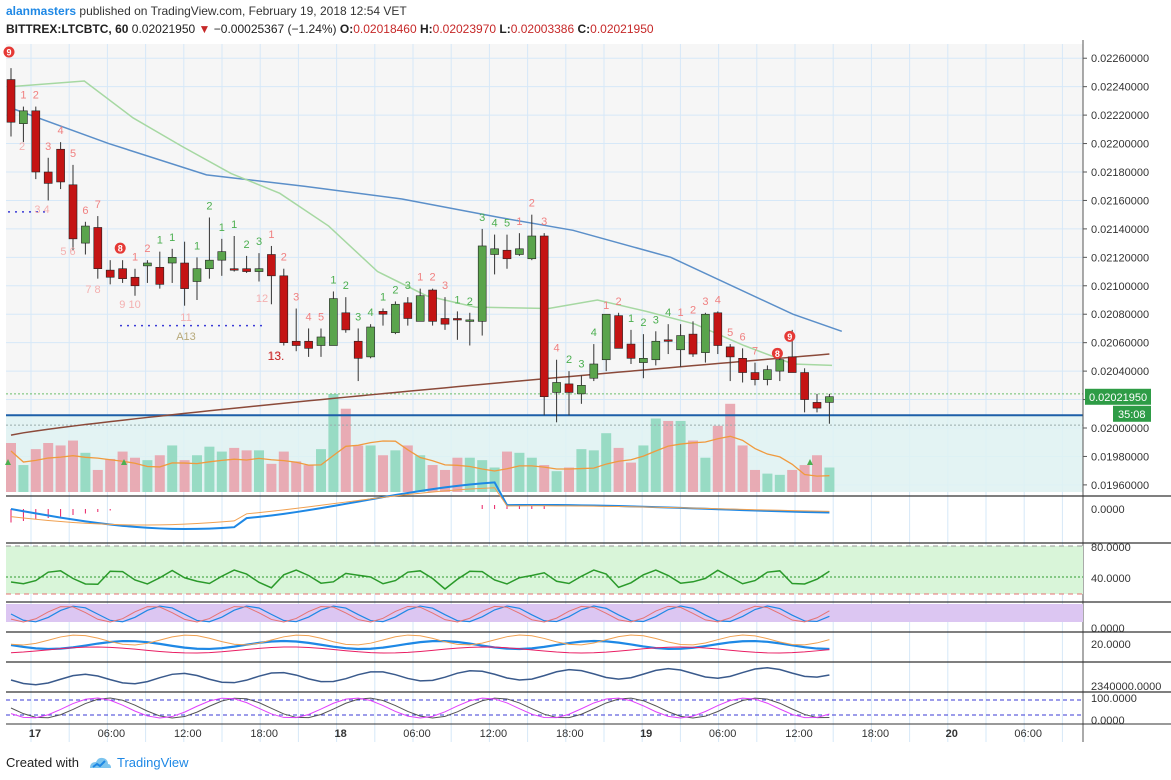 The width and height of the screenshot is (1171, 780). What do you see at coordinates (420, 394) in the screenshot?
I see `ema-brown-line` at bounding box center [420, 394].